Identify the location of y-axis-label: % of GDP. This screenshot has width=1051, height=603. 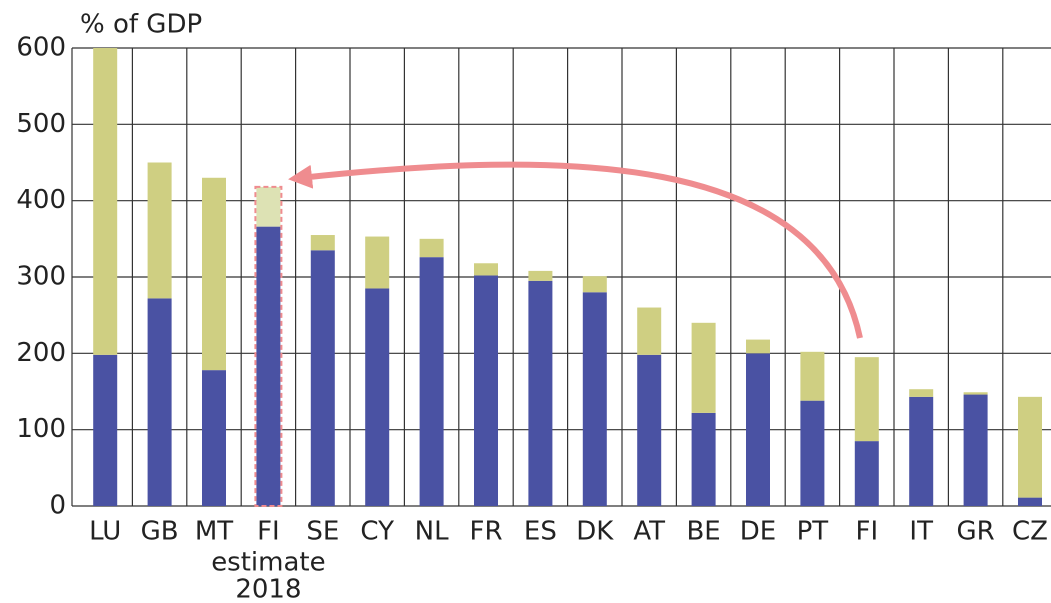
(141, 25).